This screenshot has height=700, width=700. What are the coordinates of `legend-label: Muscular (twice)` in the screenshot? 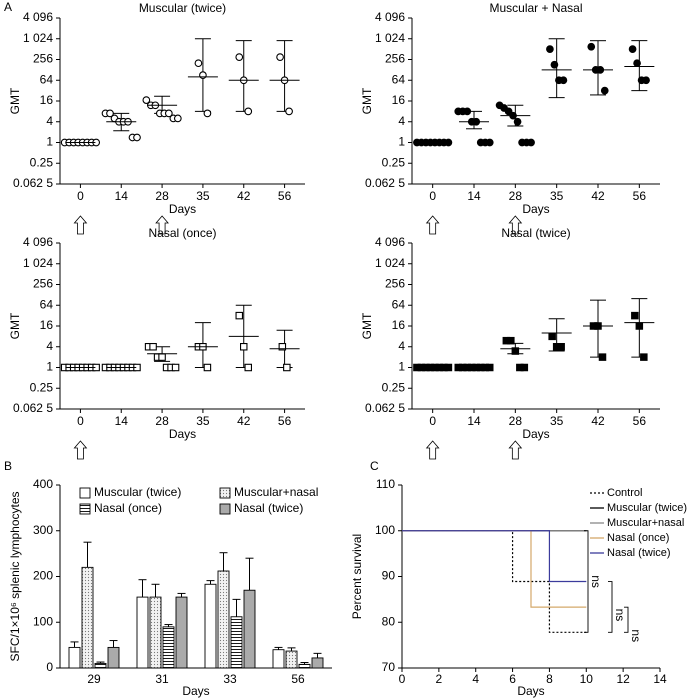 It's located at (137, 492).